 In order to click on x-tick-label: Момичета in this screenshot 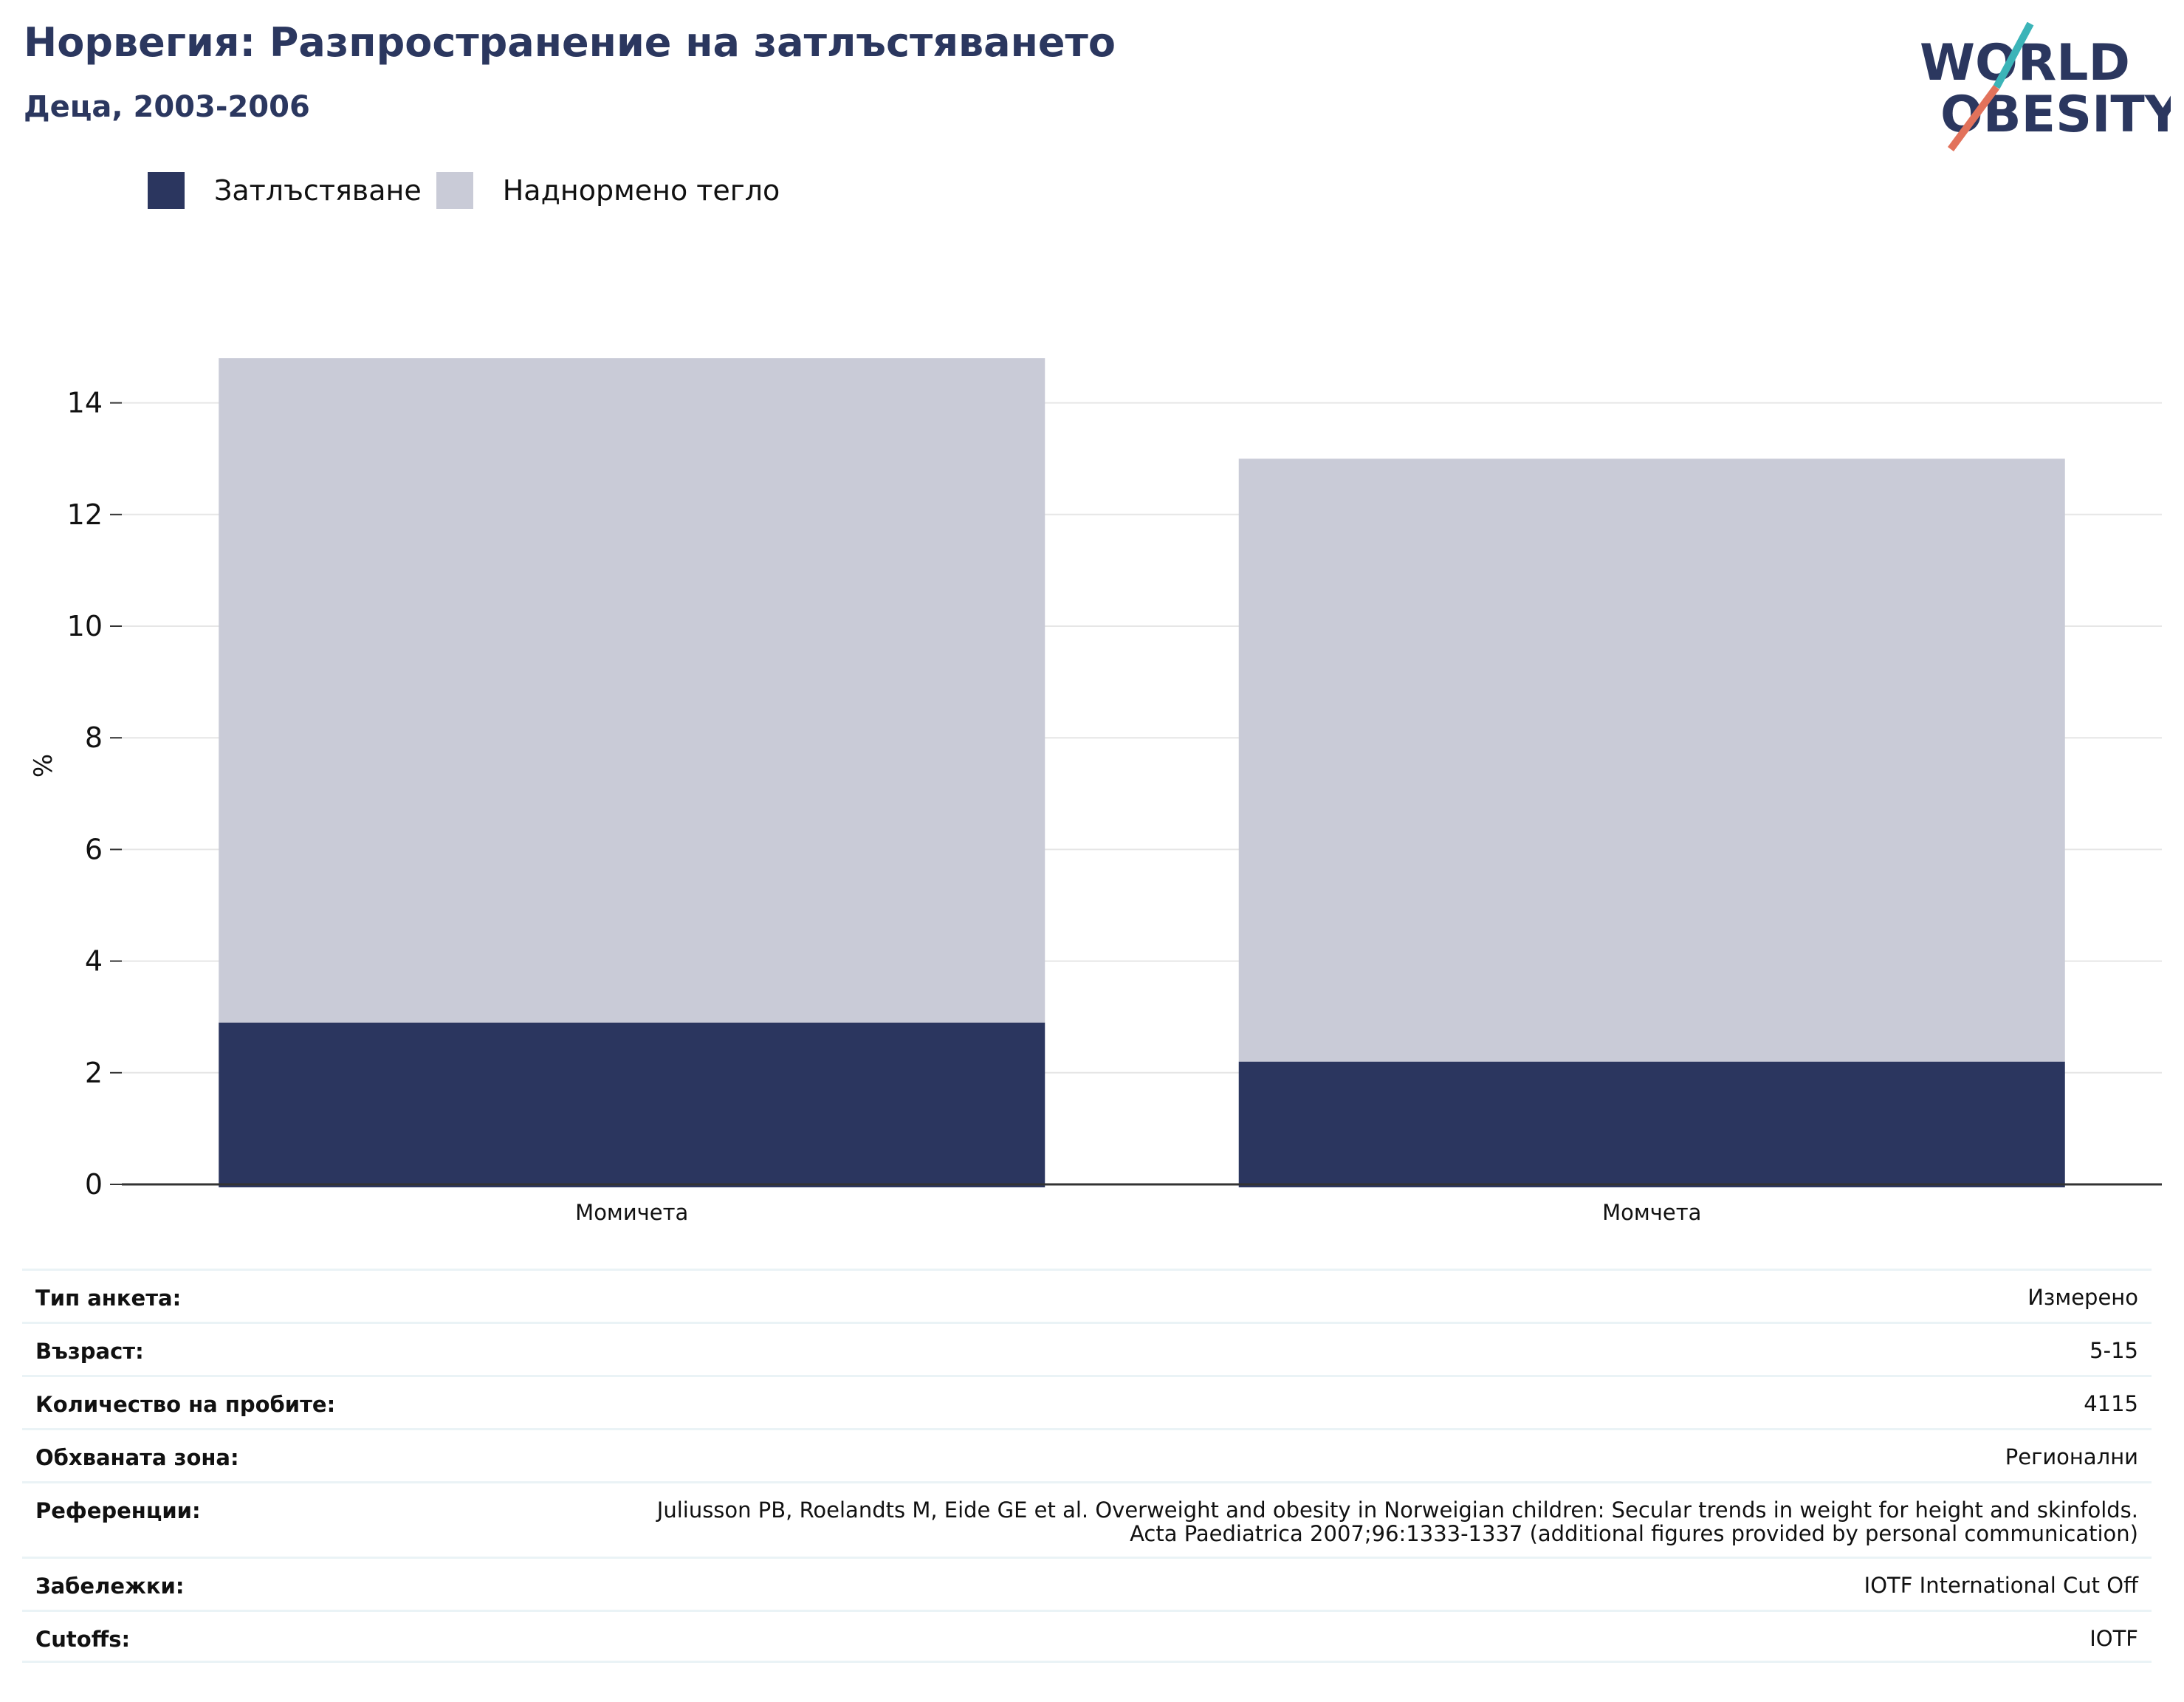, I will do `click(632, 1212)`.